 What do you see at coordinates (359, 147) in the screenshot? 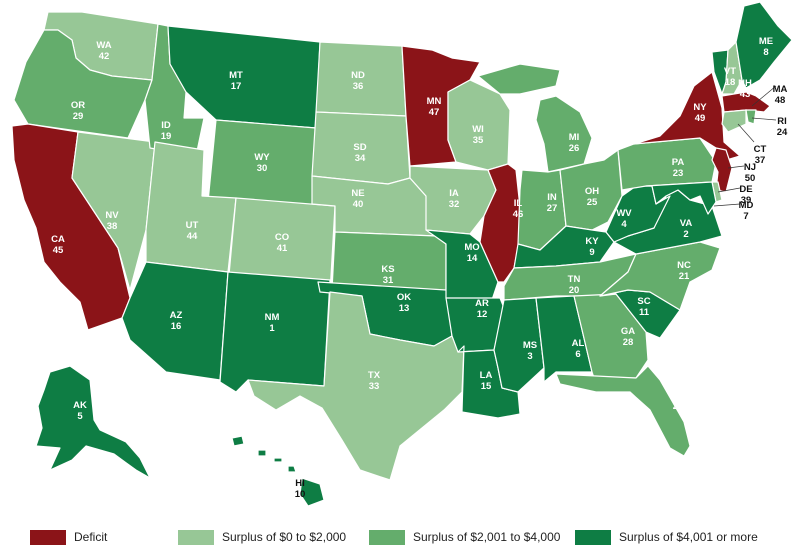
I see `state-abbr-sd: SD` at bounding box center [359, 147].